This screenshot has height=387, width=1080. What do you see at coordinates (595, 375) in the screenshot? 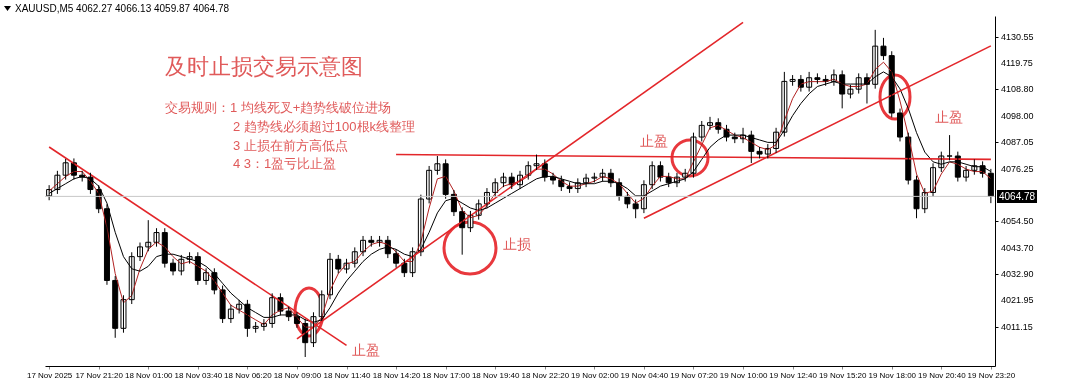
I see `x-tick-label: 19 Nov 02:00` at bounding box center [595, 375].